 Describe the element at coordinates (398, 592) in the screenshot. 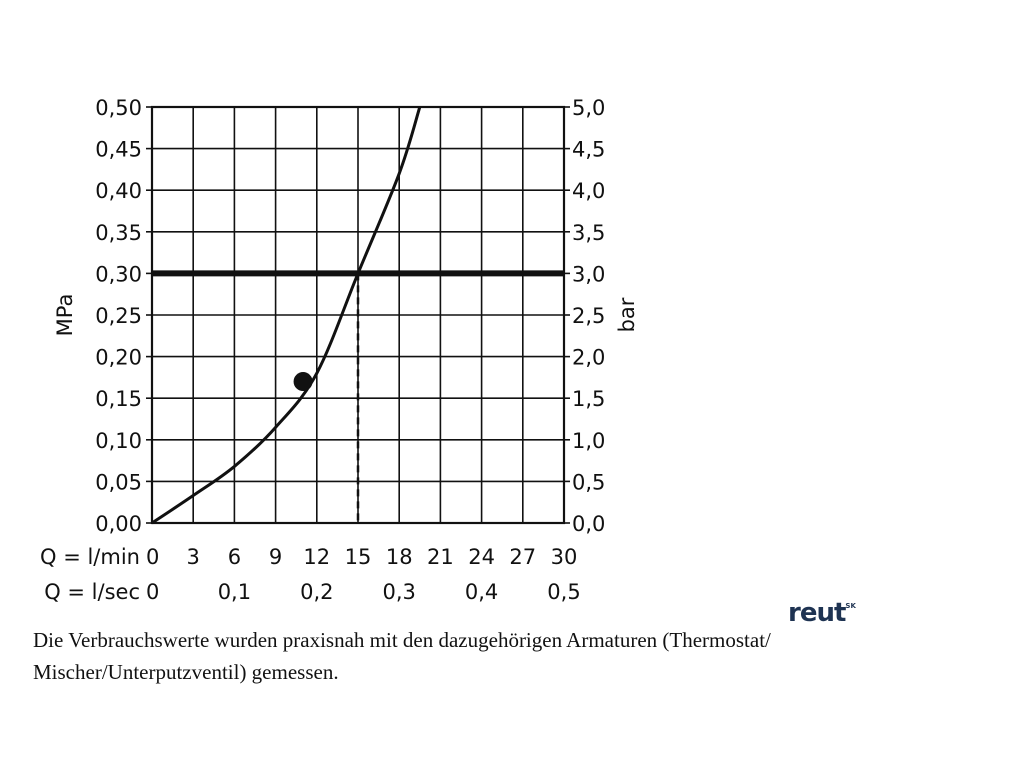

I see `x-lsec-tick-label: 0,3` at that location.